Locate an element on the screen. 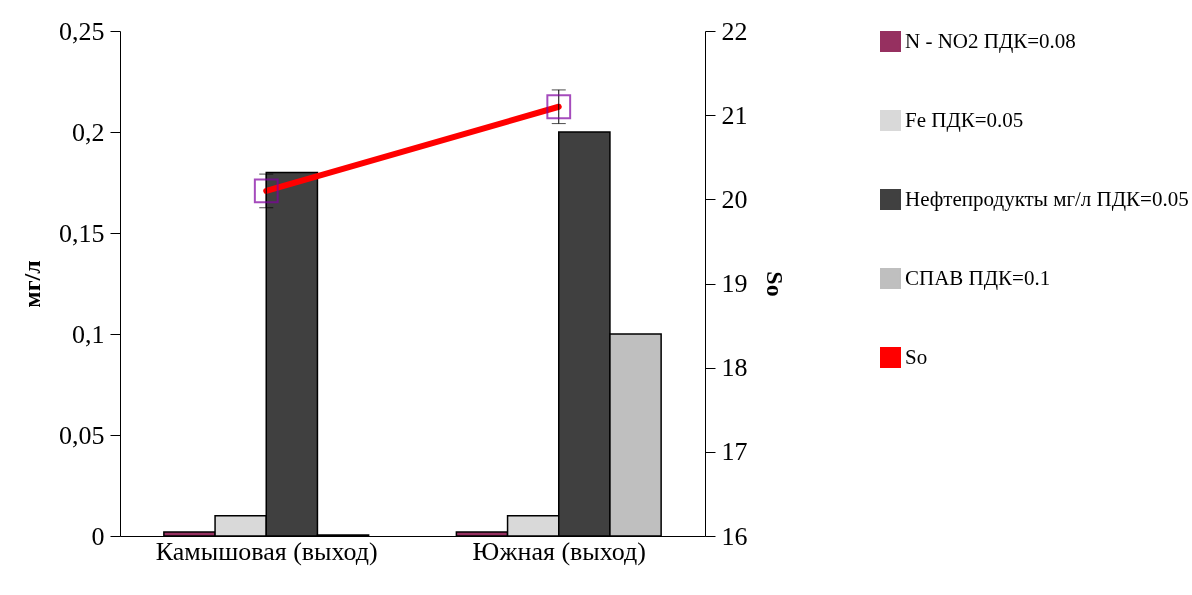 This screenshot has height=595, width=1192. y-tick-label: 0,15 is located at coordinates (82, 233).